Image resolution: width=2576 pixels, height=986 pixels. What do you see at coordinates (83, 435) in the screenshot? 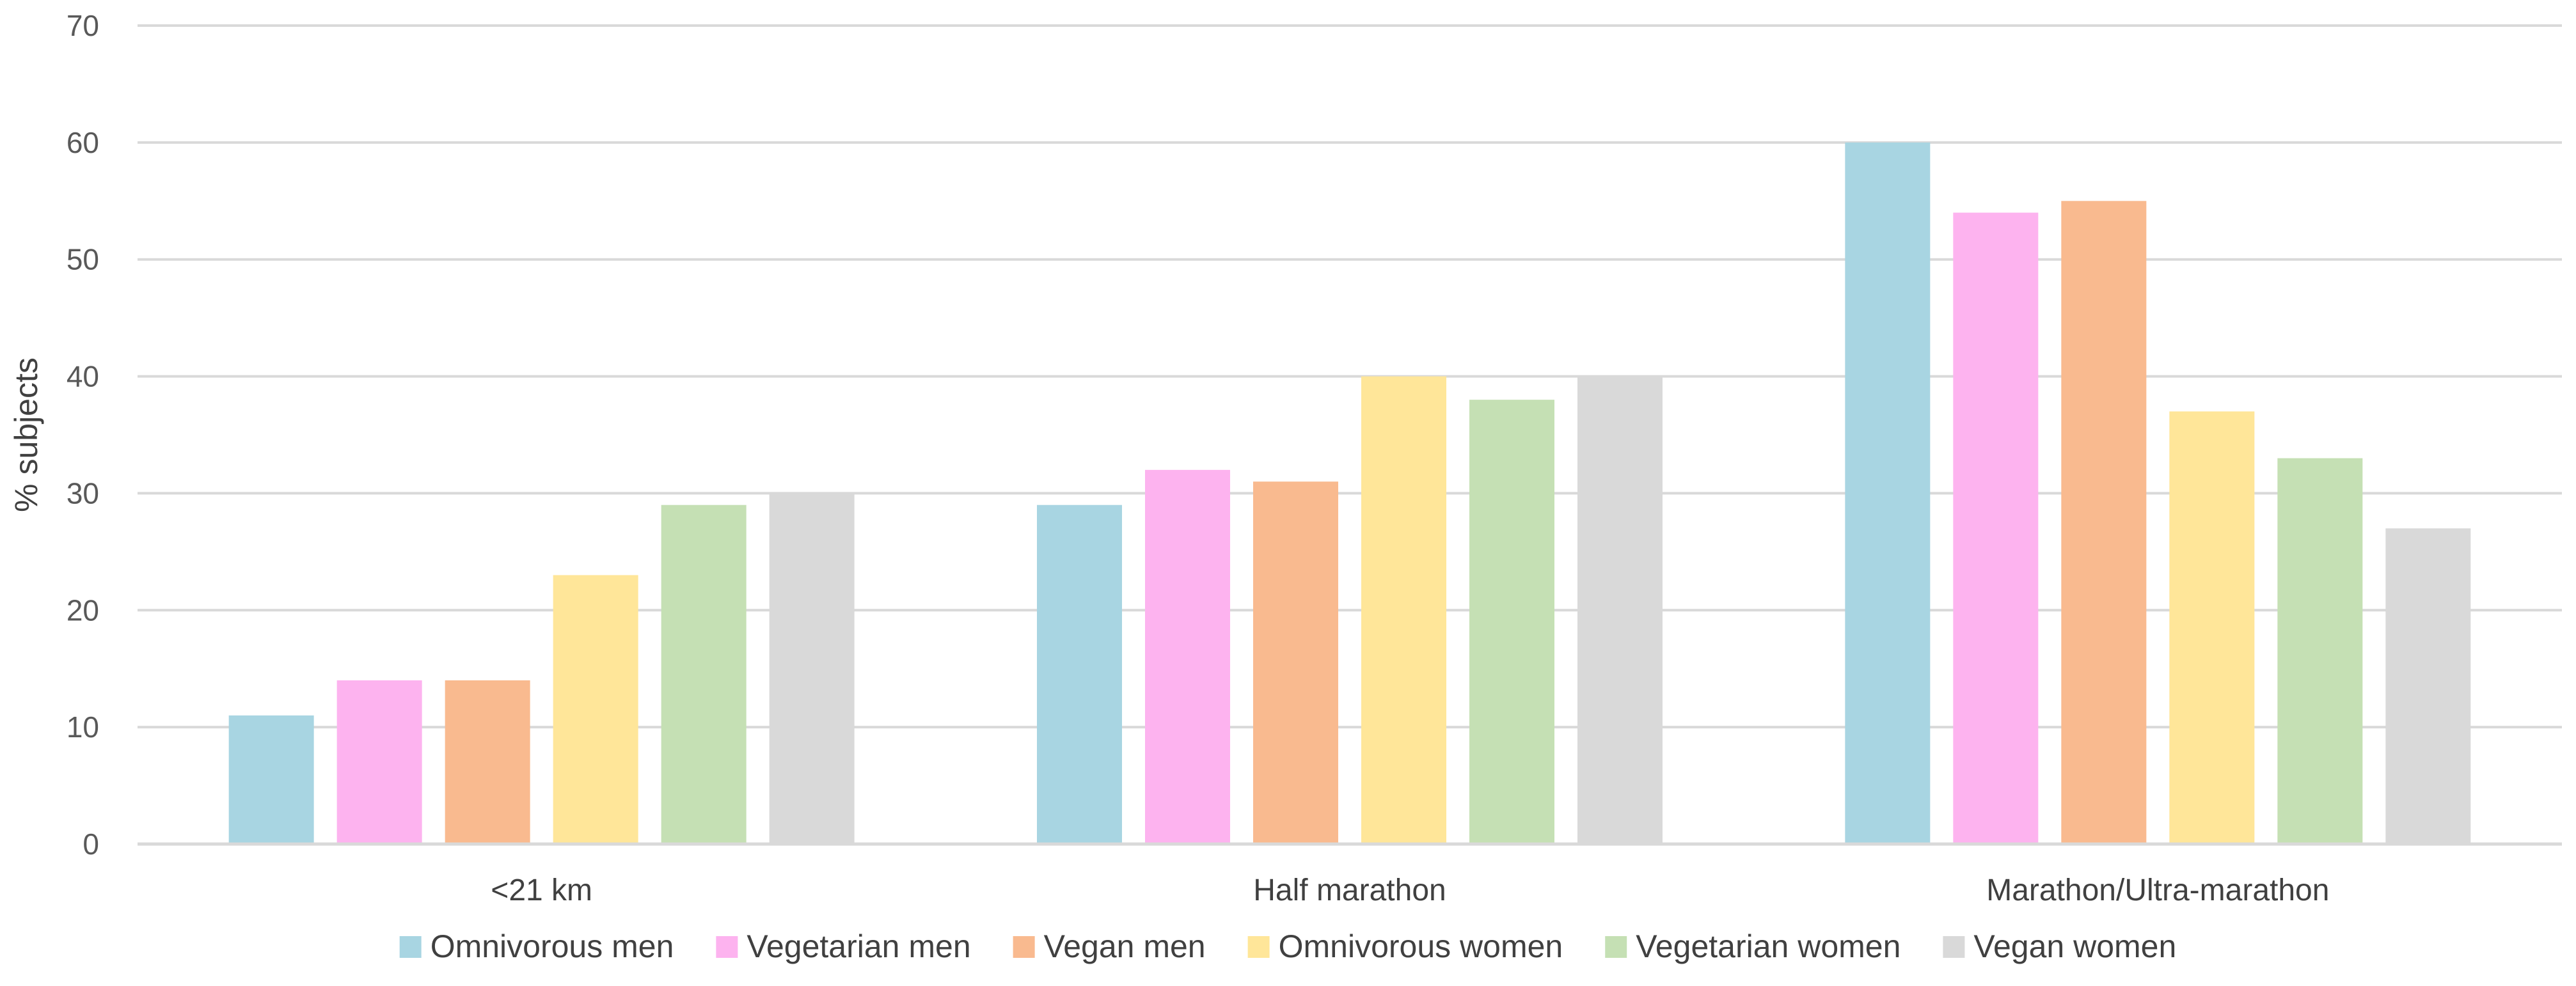
I see `y-axis-ticks: 0 10 20 30 40 50 60 70` at bounding box center [83, 435].